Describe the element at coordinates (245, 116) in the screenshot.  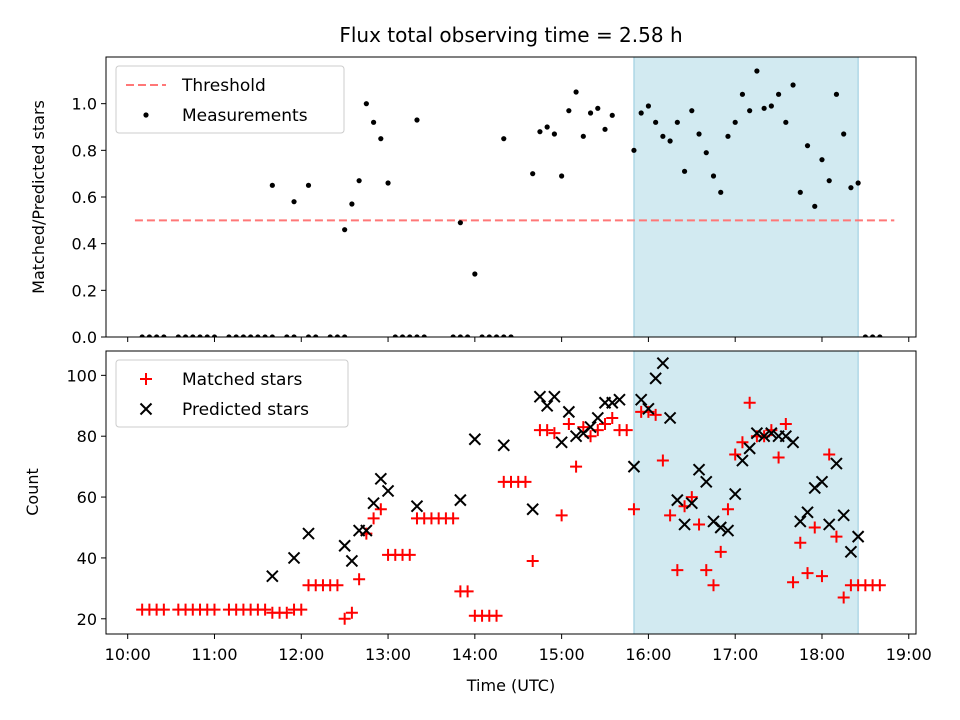
I see `legend-label: Measurements` at that location.